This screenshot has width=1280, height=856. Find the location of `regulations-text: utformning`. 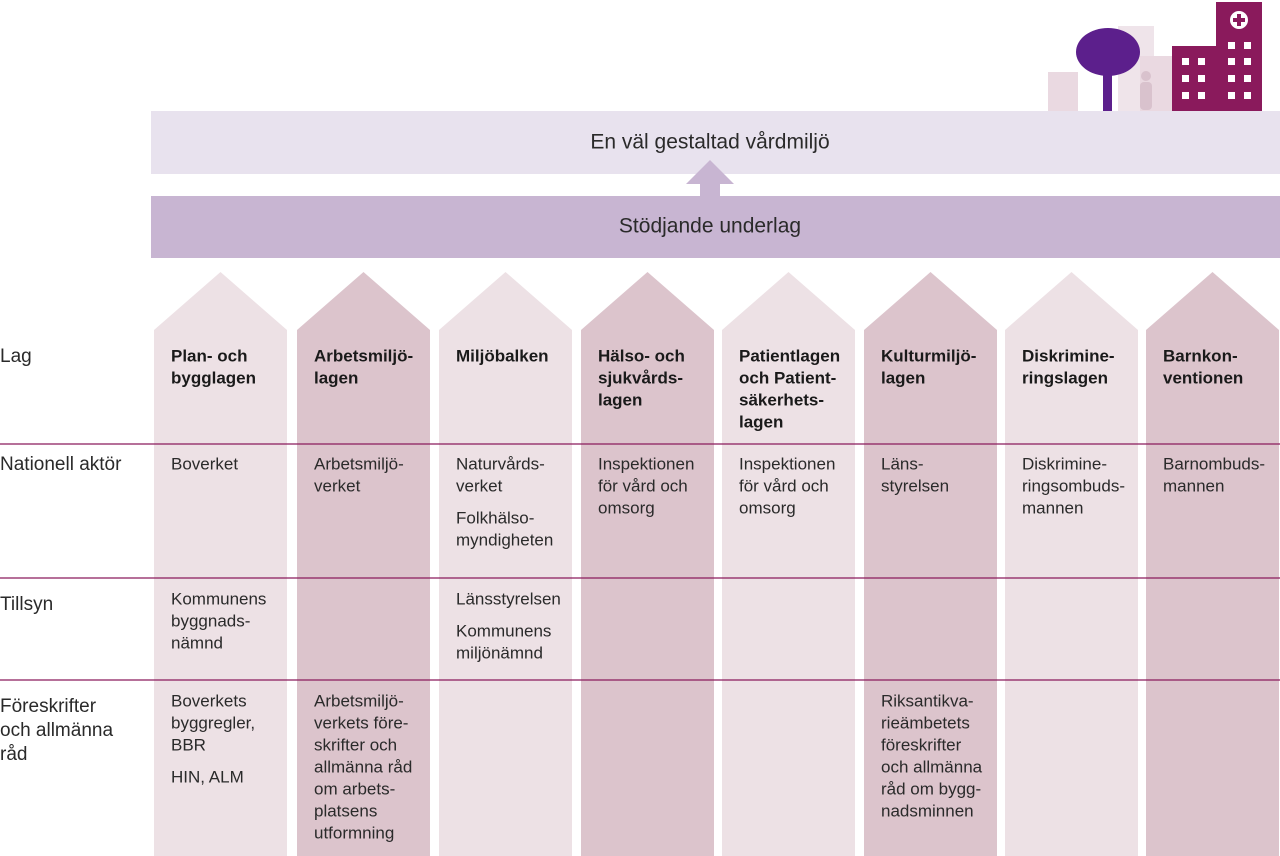

regulations-text: utformning is located at coordinates (354, 832).